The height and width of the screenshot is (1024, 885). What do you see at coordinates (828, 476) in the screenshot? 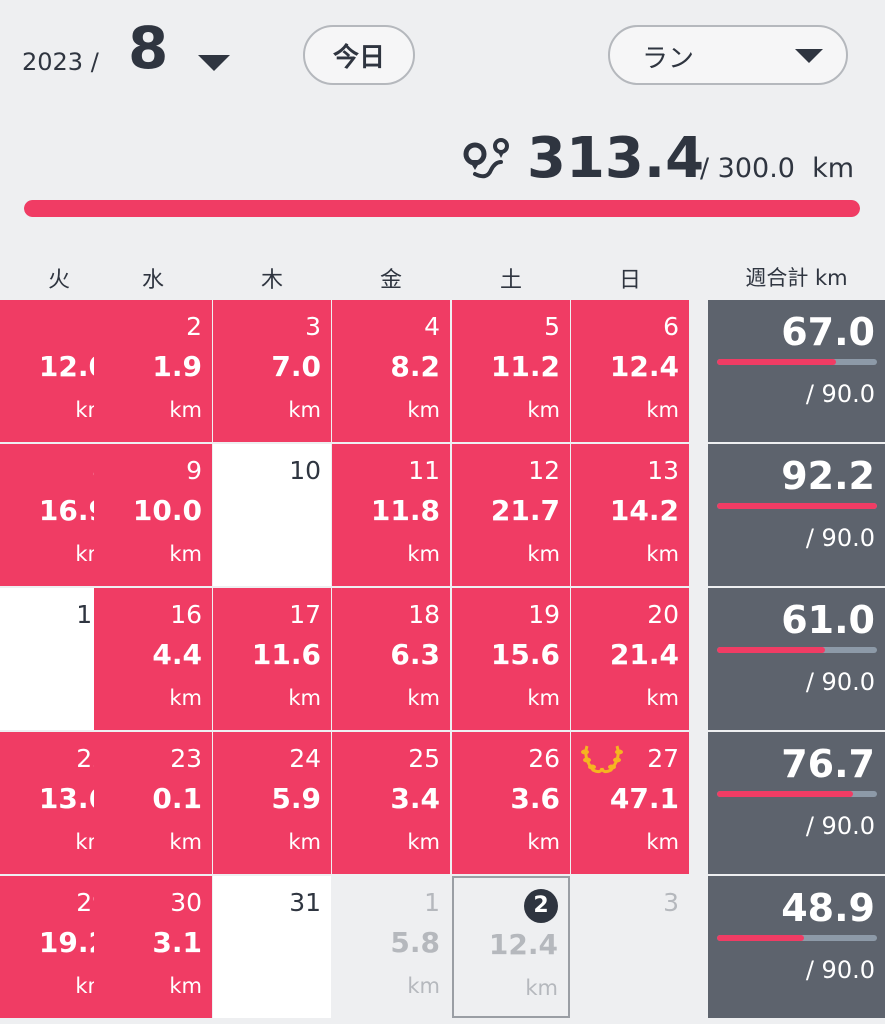
I see `weekly-total-value: 92.2` at bounding box center [828, 476].